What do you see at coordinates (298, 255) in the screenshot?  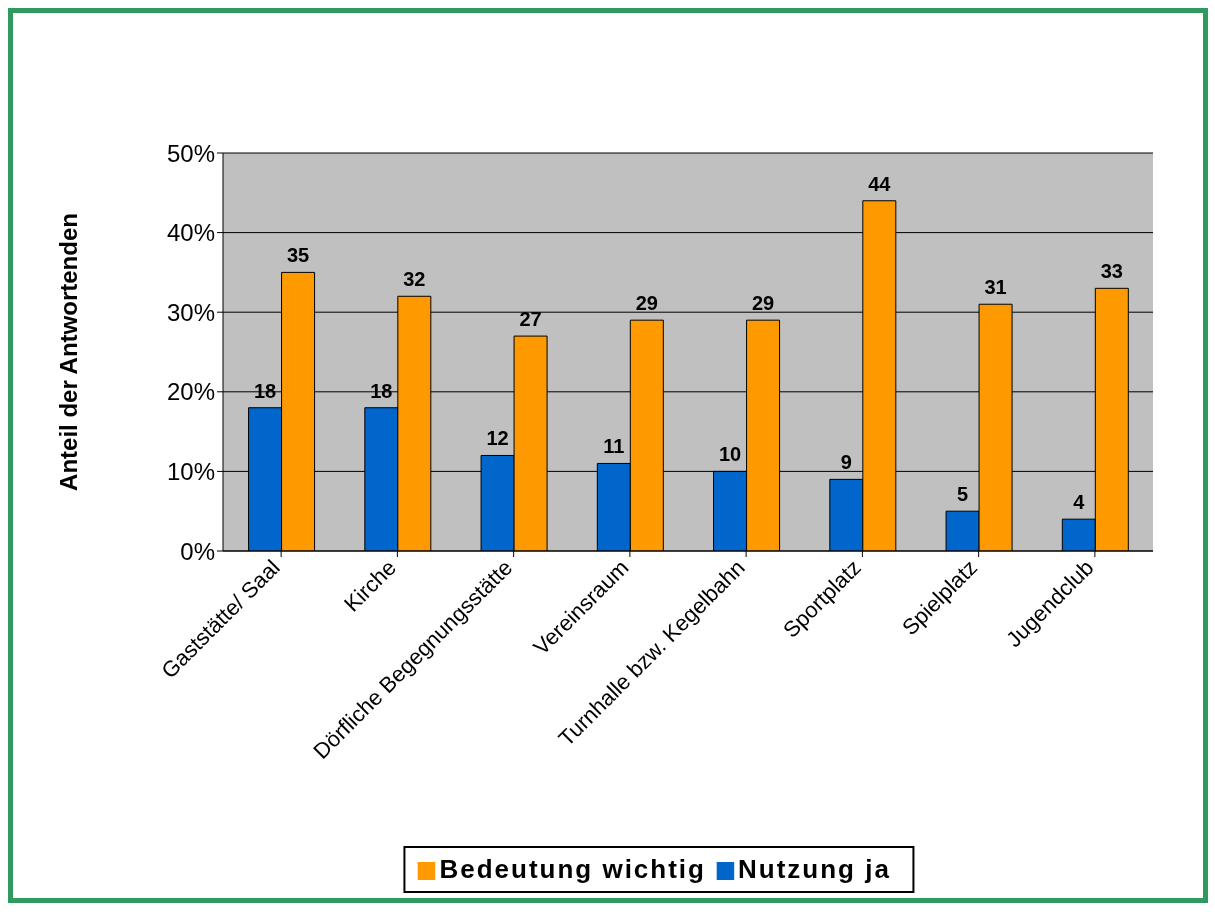 I see `data-label: 35` at bounding box center [298, 255].